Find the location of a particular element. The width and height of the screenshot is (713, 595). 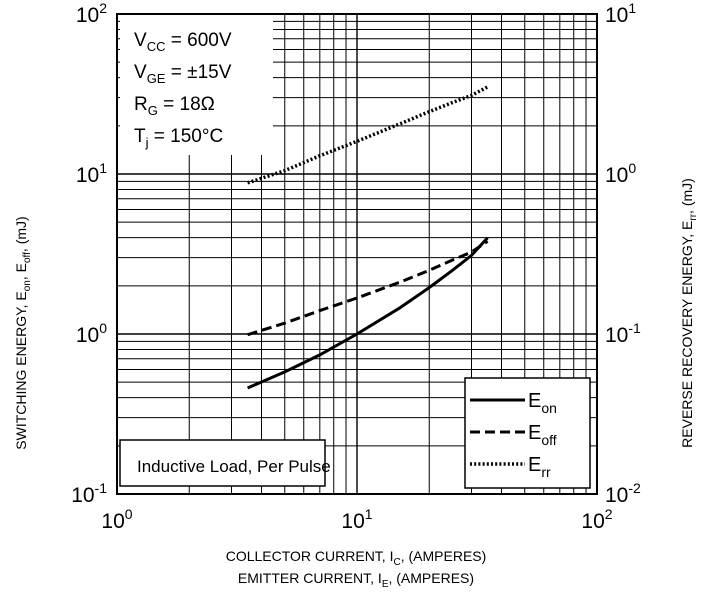

y-right-tick-label: 10⁻¹ is located at coordinates (623, 333).